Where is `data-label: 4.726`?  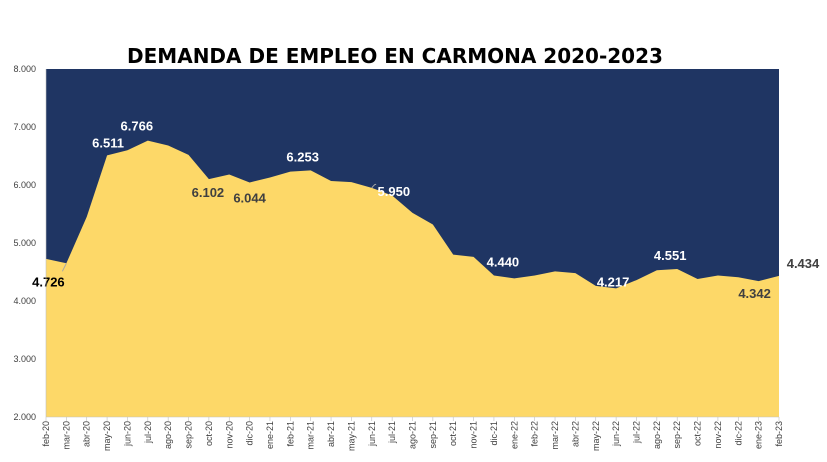 data-label: 4.726 is located at coordinates (48, 281).